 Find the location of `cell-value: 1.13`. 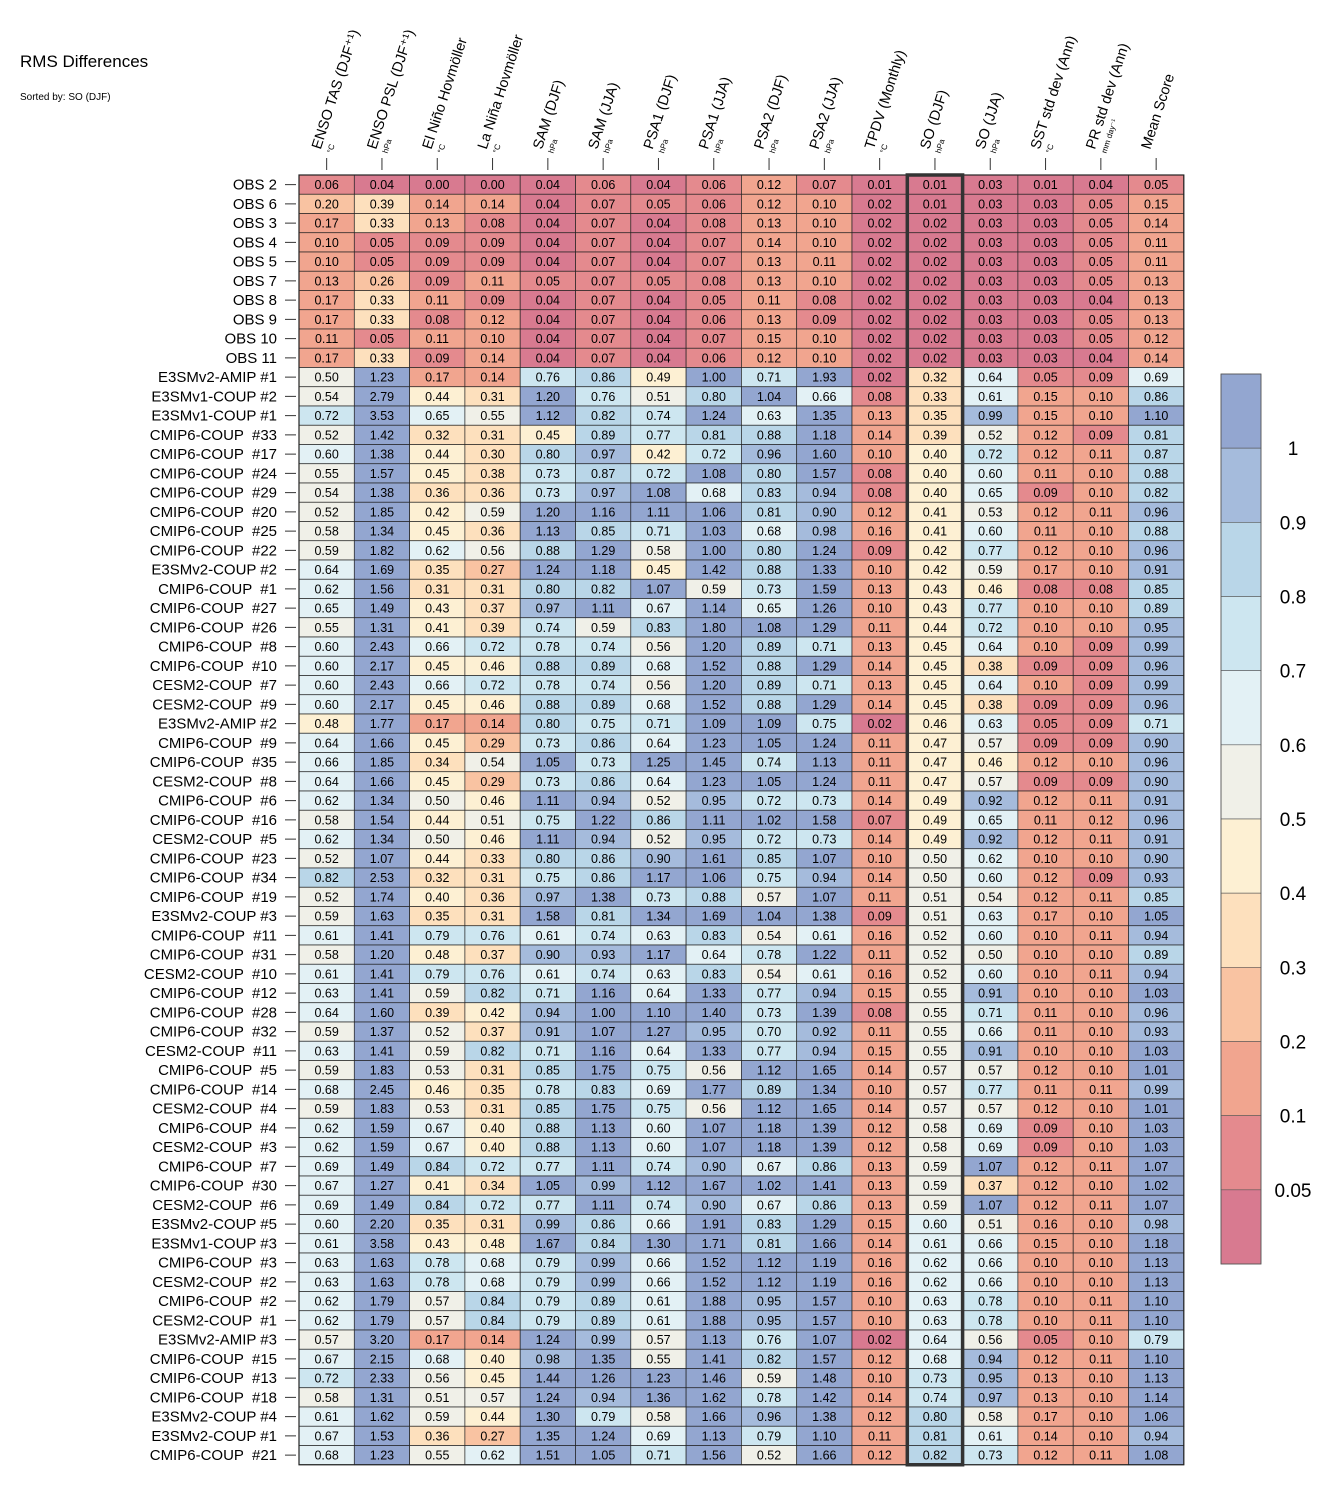

cell-value: 1.13 is located at coordinates (714, 1436).